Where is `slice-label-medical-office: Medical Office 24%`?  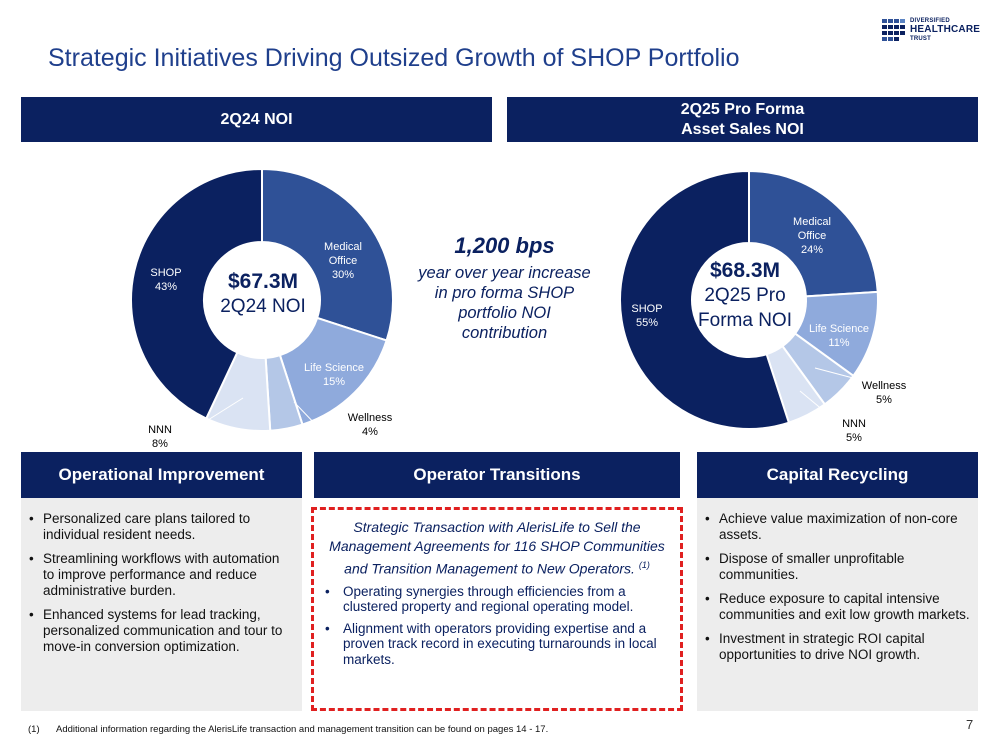 slice-label-medical-office: Medical Office 24% is located at coordinates (812, 236).